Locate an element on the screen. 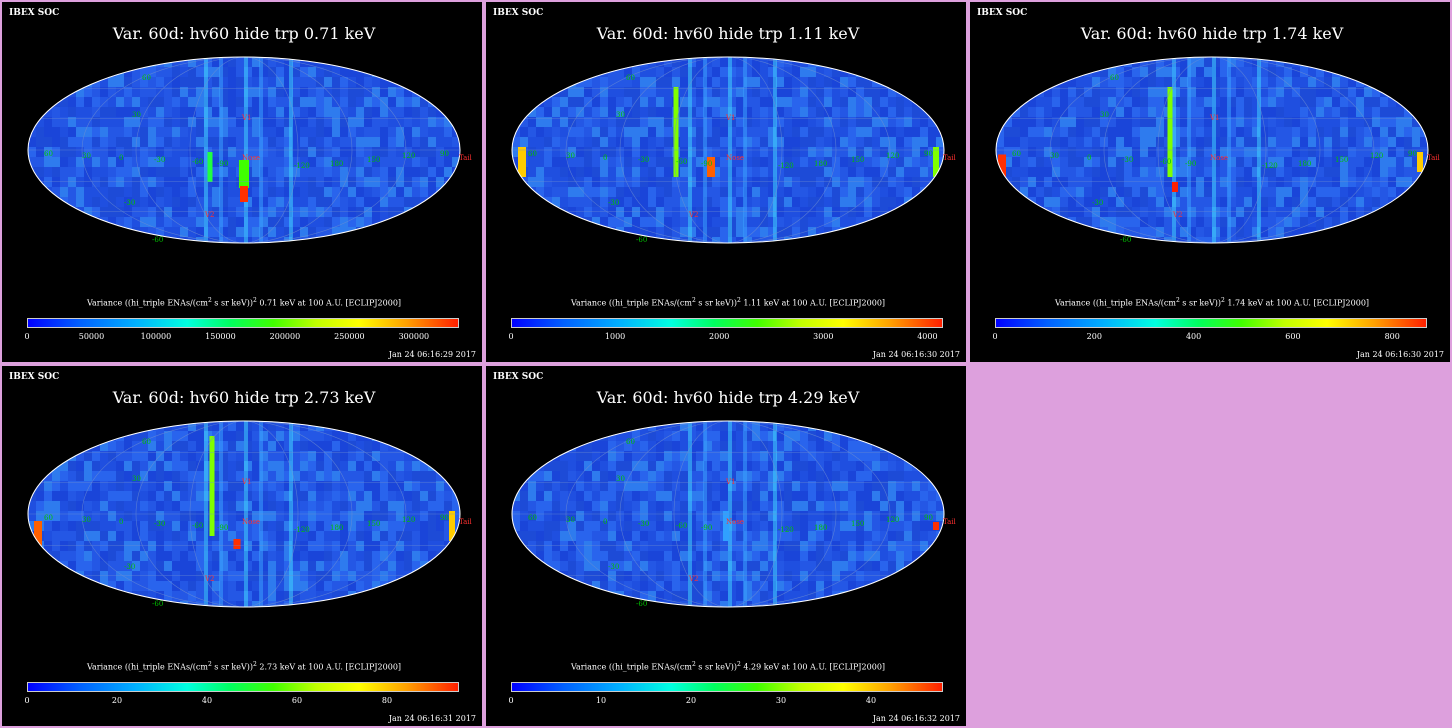 The width and height of the screenshot is (1452, 728). colorbar-tick-label: 100000 is located at coordinates (156, 336).